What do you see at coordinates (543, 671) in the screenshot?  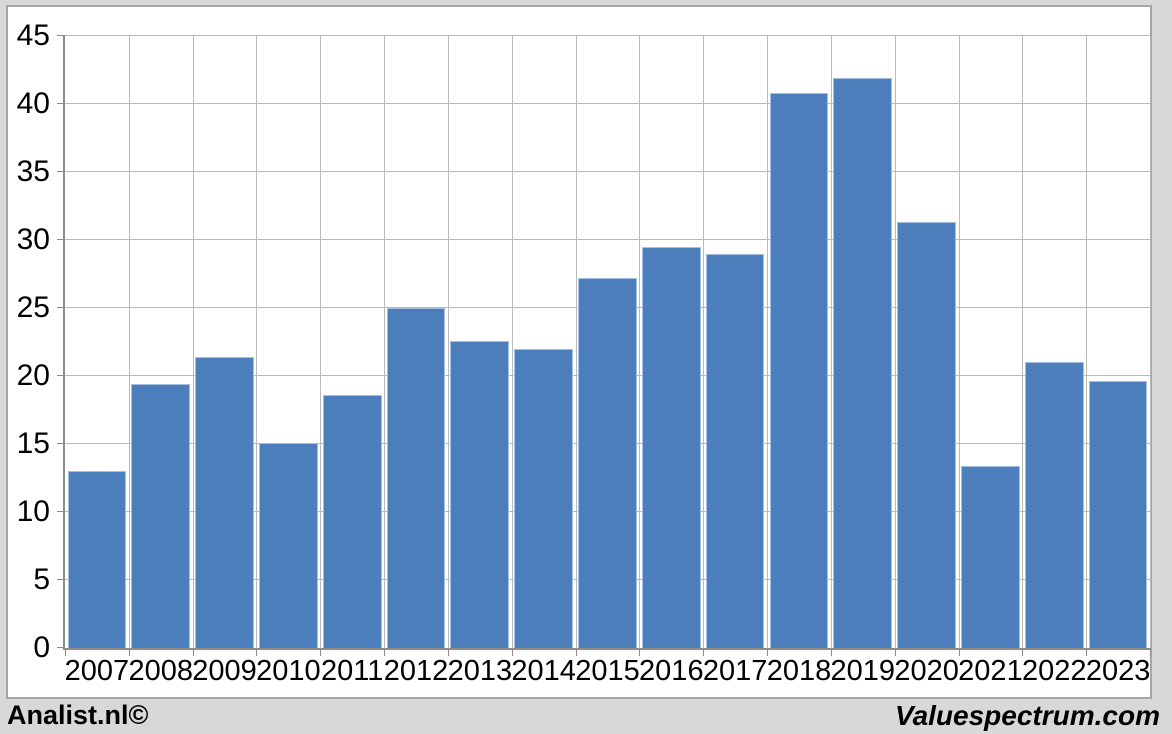 I see `x-axis-label-2014: 2014` at bounding box center [543, 671].